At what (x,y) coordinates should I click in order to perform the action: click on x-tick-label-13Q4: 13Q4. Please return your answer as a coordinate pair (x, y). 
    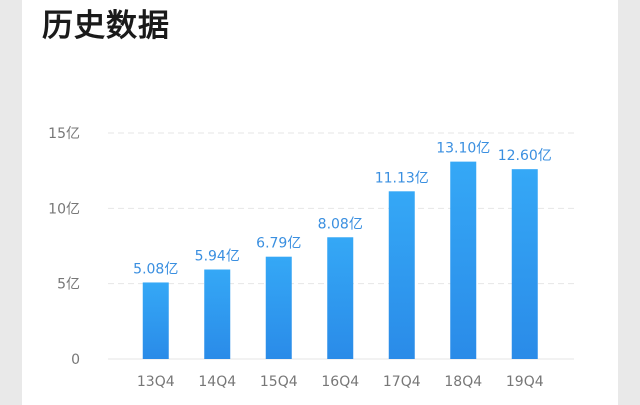
    Looking at the image, I should click on (156, 382).